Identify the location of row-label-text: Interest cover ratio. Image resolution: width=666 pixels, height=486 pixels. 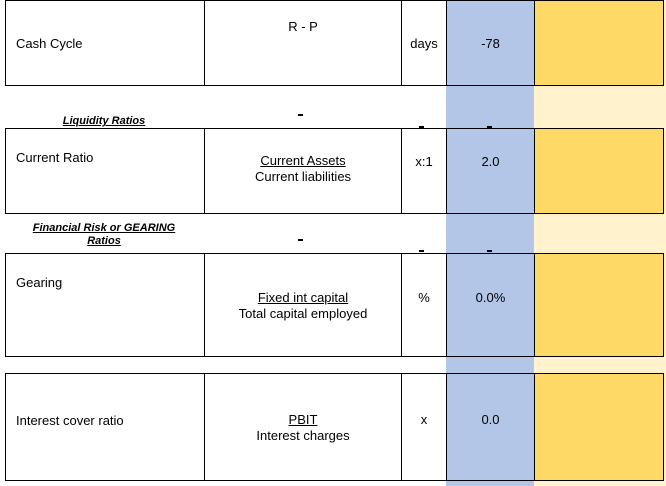
(70, 420).